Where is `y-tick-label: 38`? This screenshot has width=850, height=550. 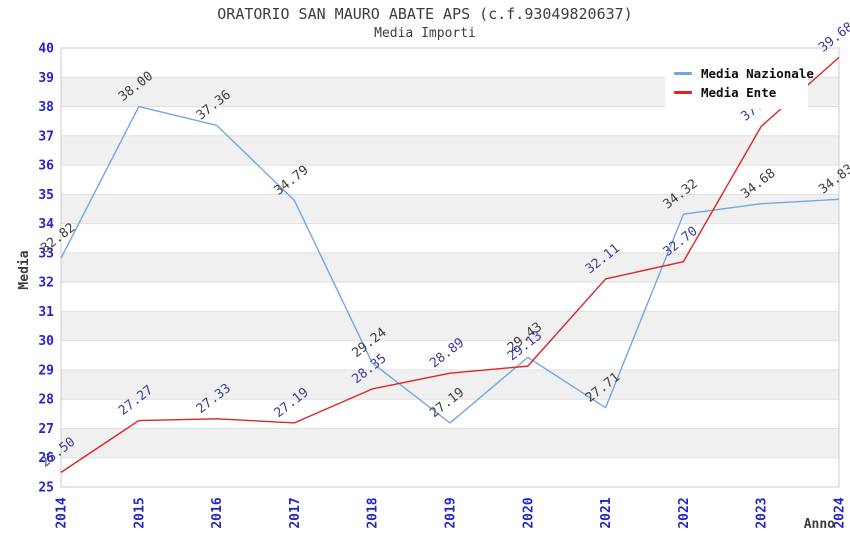
y-tick-label: 38 is located at coordinates (46, 107).